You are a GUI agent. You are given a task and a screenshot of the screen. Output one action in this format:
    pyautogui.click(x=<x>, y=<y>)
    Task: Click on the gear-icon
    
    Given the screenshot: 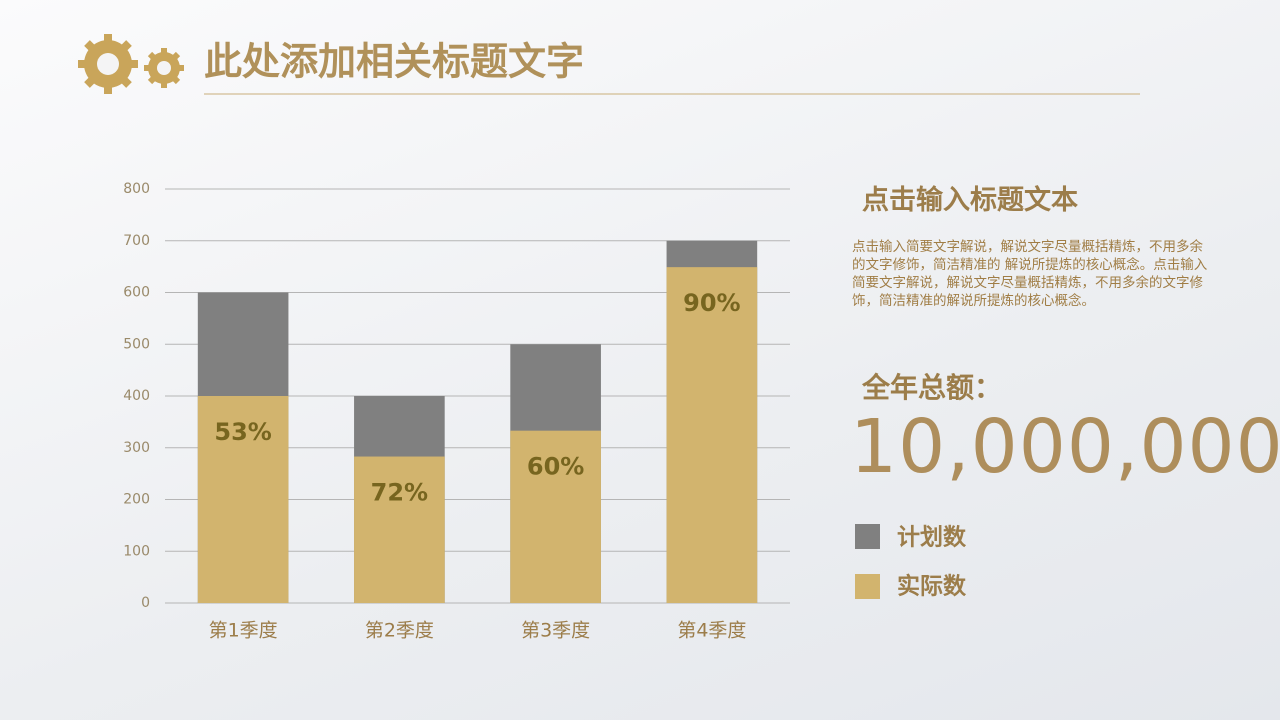 What is the action you would take?
    pyautogui.click(x=131, y=64)
    